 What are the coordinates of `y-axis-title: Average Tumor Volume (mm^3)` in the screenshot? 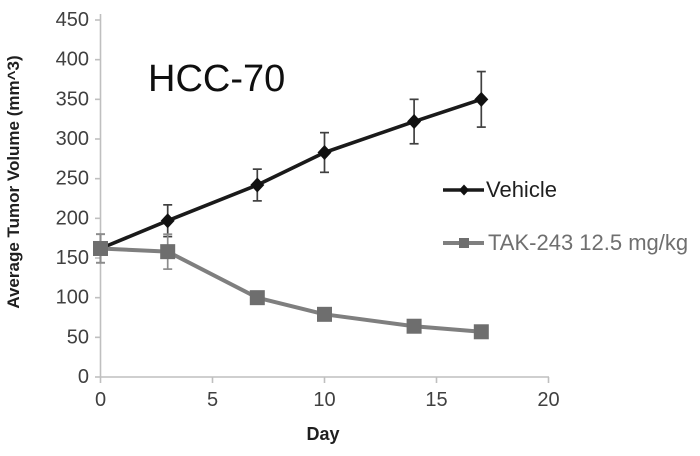 It's located at (13, 182).